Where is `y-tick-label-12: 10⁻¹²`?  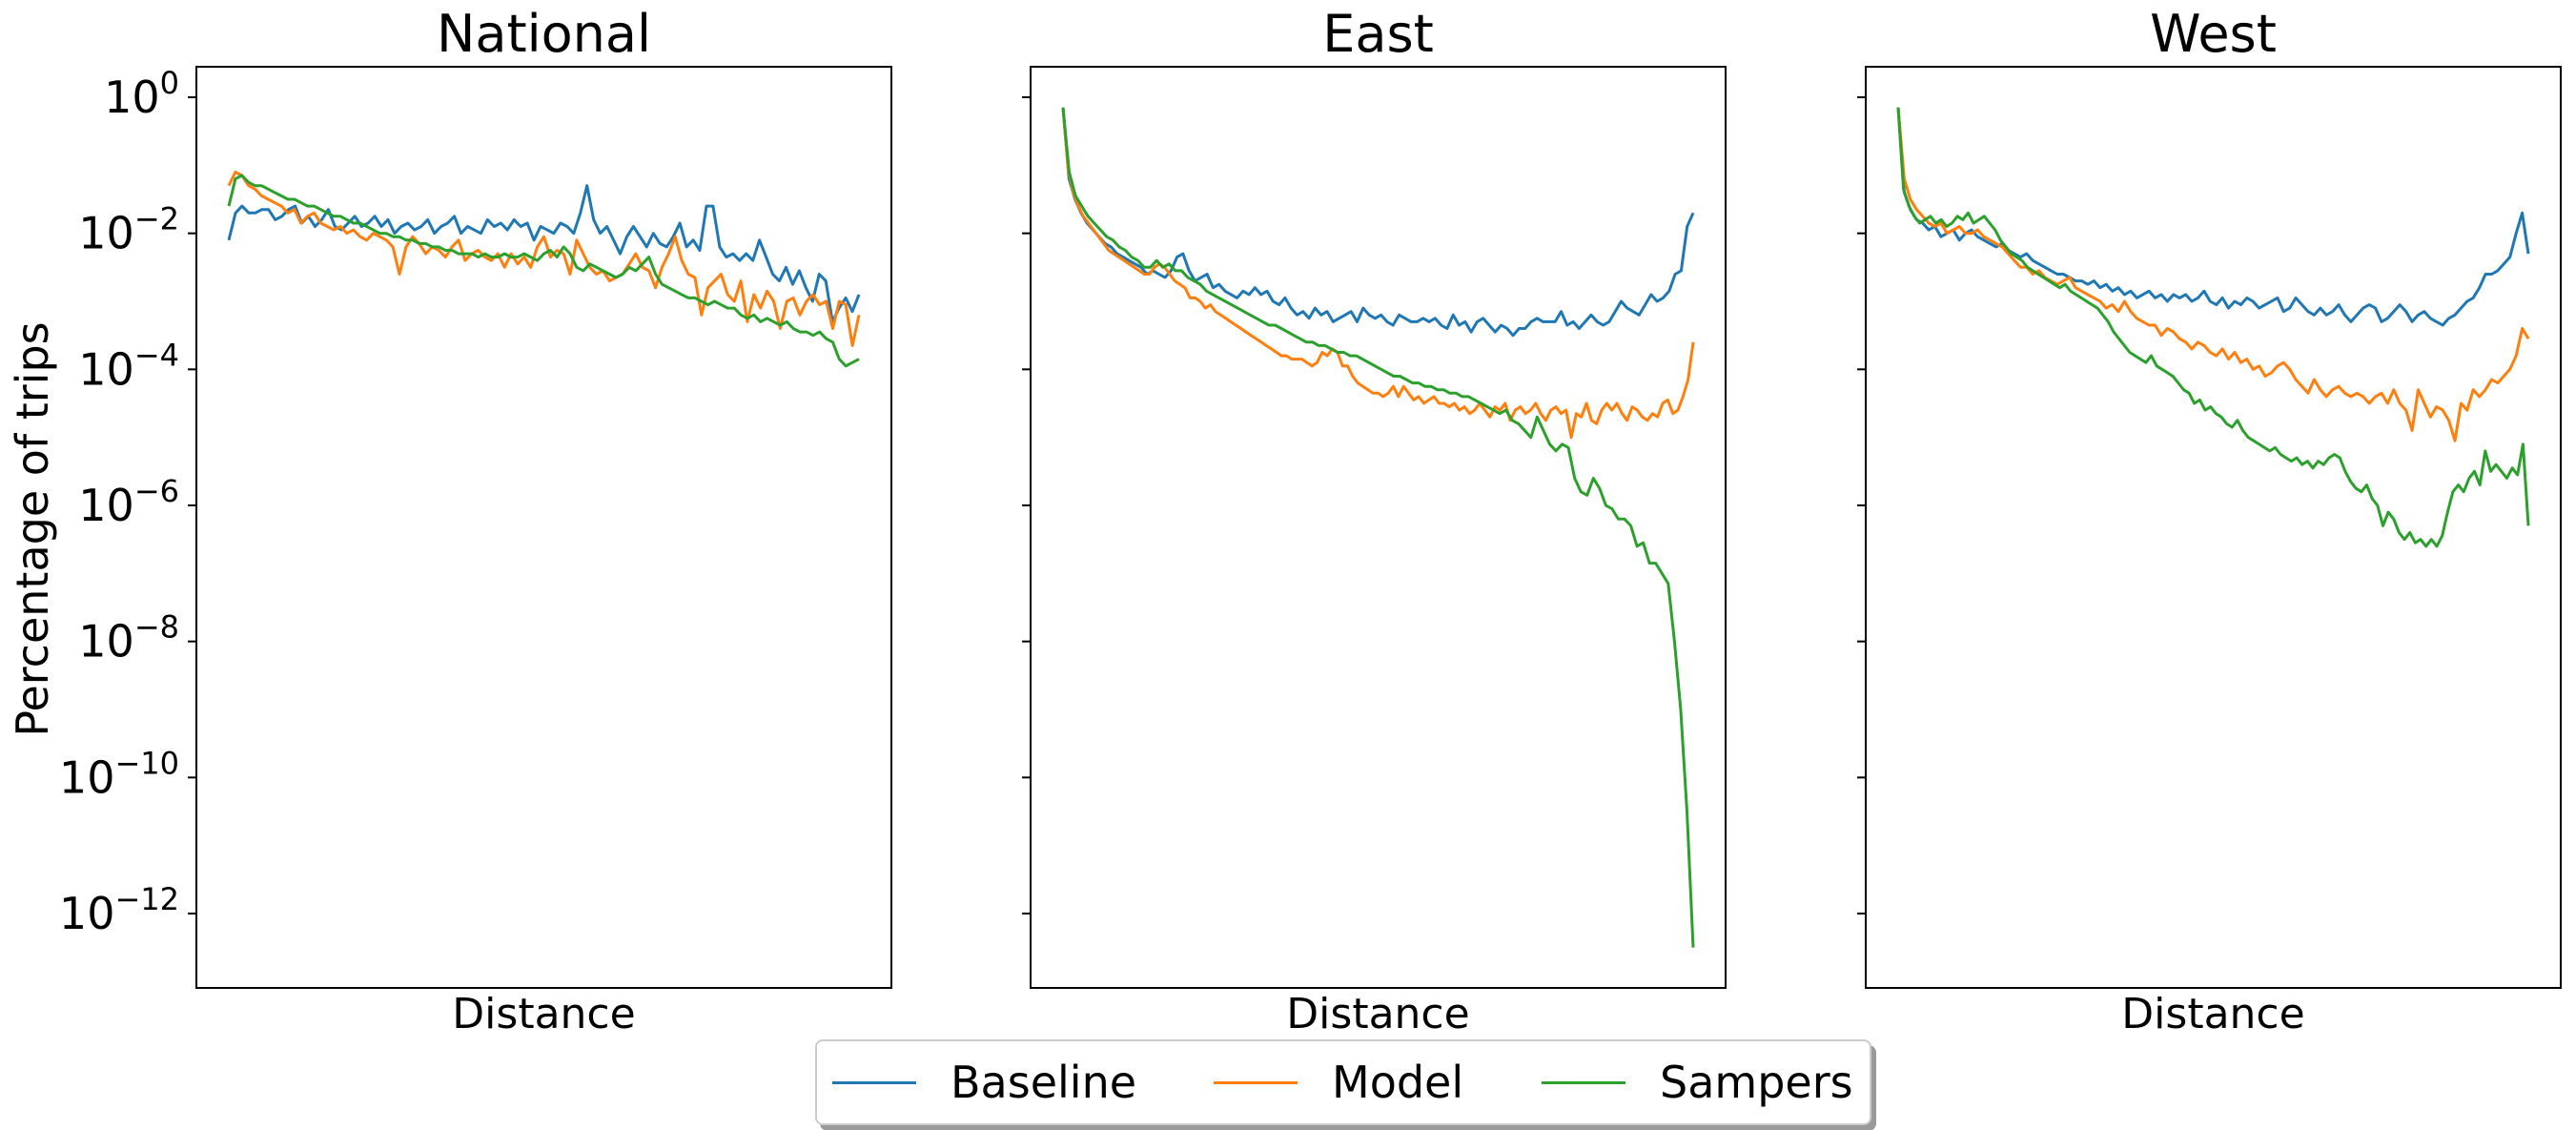 y-tick-label-12: 10⁻¹² is located at coordinates (119, 910).